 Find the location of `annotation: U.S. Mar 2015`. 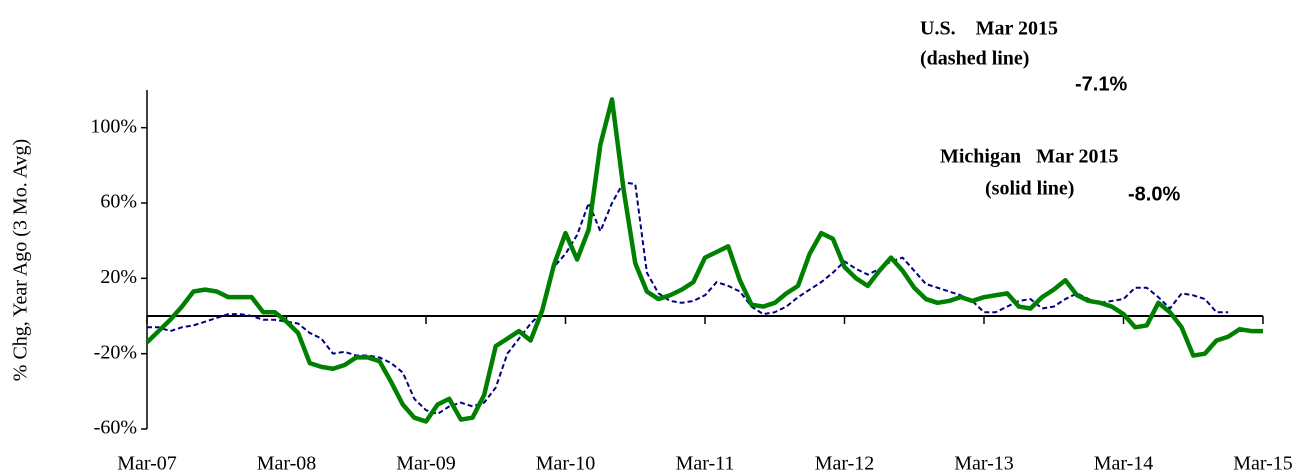

annotation: U.S. Mar 2015 is located at coordinates (989, 29).